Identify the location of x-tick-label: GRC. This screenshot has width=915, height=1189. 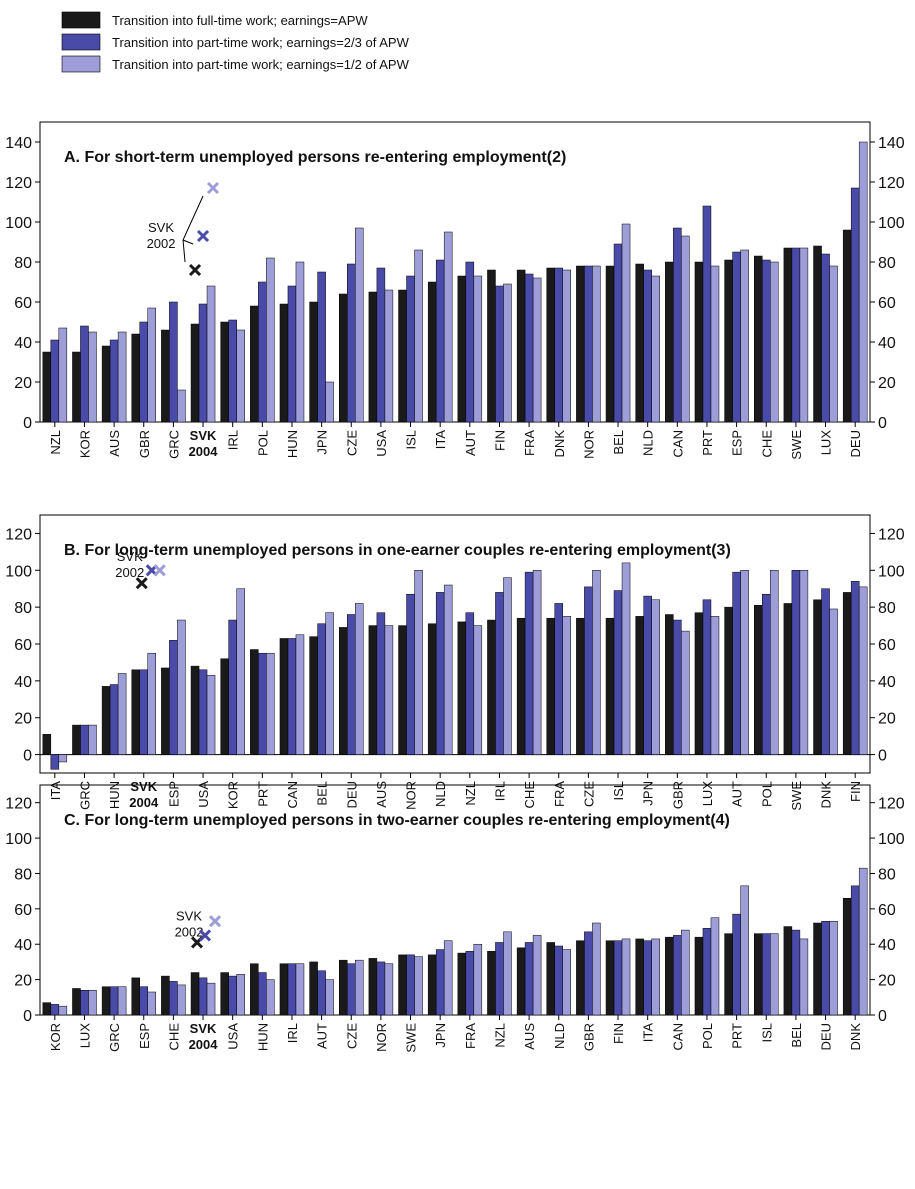
(84, 795).